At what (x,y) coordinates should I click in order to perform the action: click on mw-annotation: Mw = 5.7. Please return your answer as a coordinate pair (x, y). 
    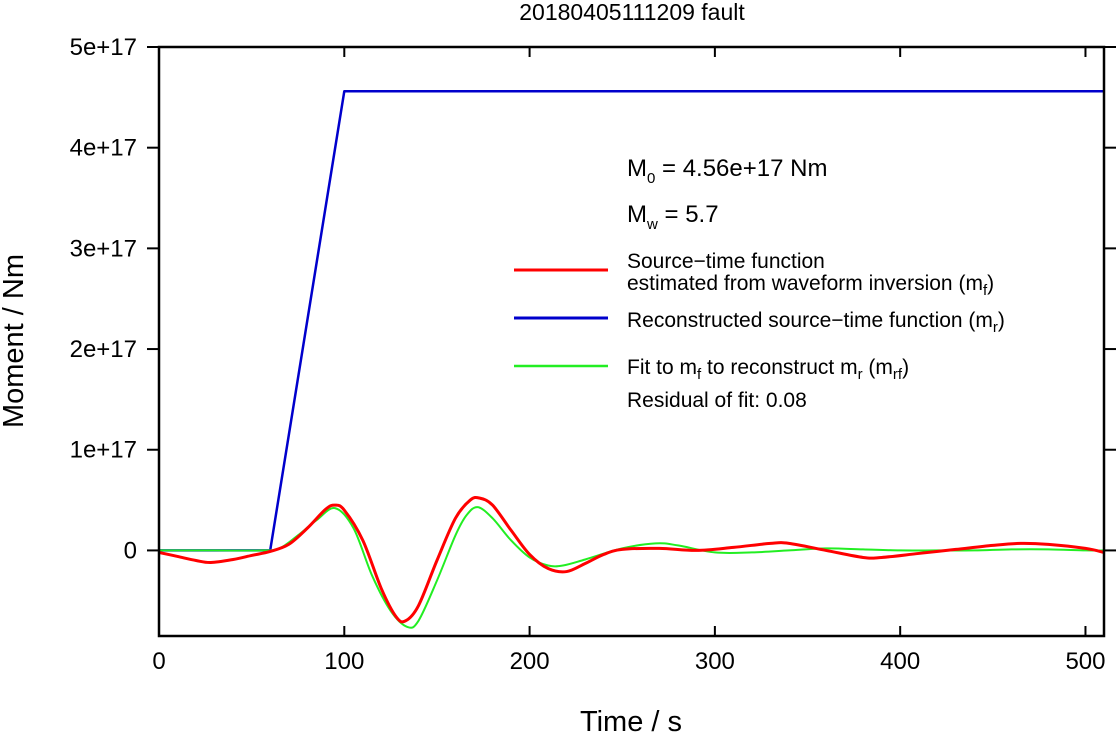
    Looking at the image, I should click on (673, 217).